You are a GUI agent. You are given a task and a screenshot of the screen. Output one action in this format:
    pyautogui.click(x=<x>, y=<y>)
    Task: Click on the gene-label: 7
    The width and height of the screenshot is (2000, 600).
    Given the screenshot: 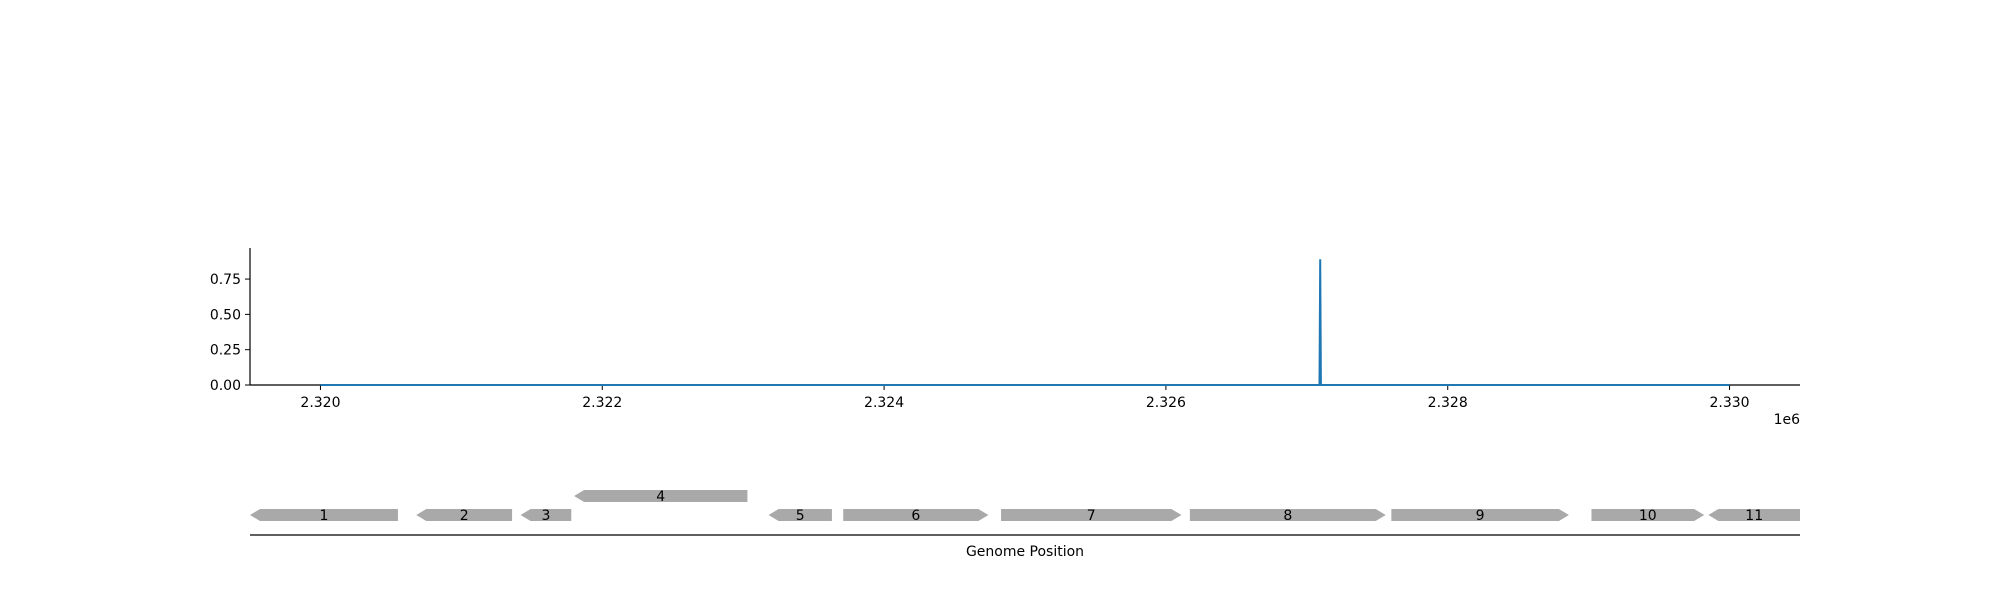 What is the action you would take?
    pyautogui.click(x=1091, y=516)
    